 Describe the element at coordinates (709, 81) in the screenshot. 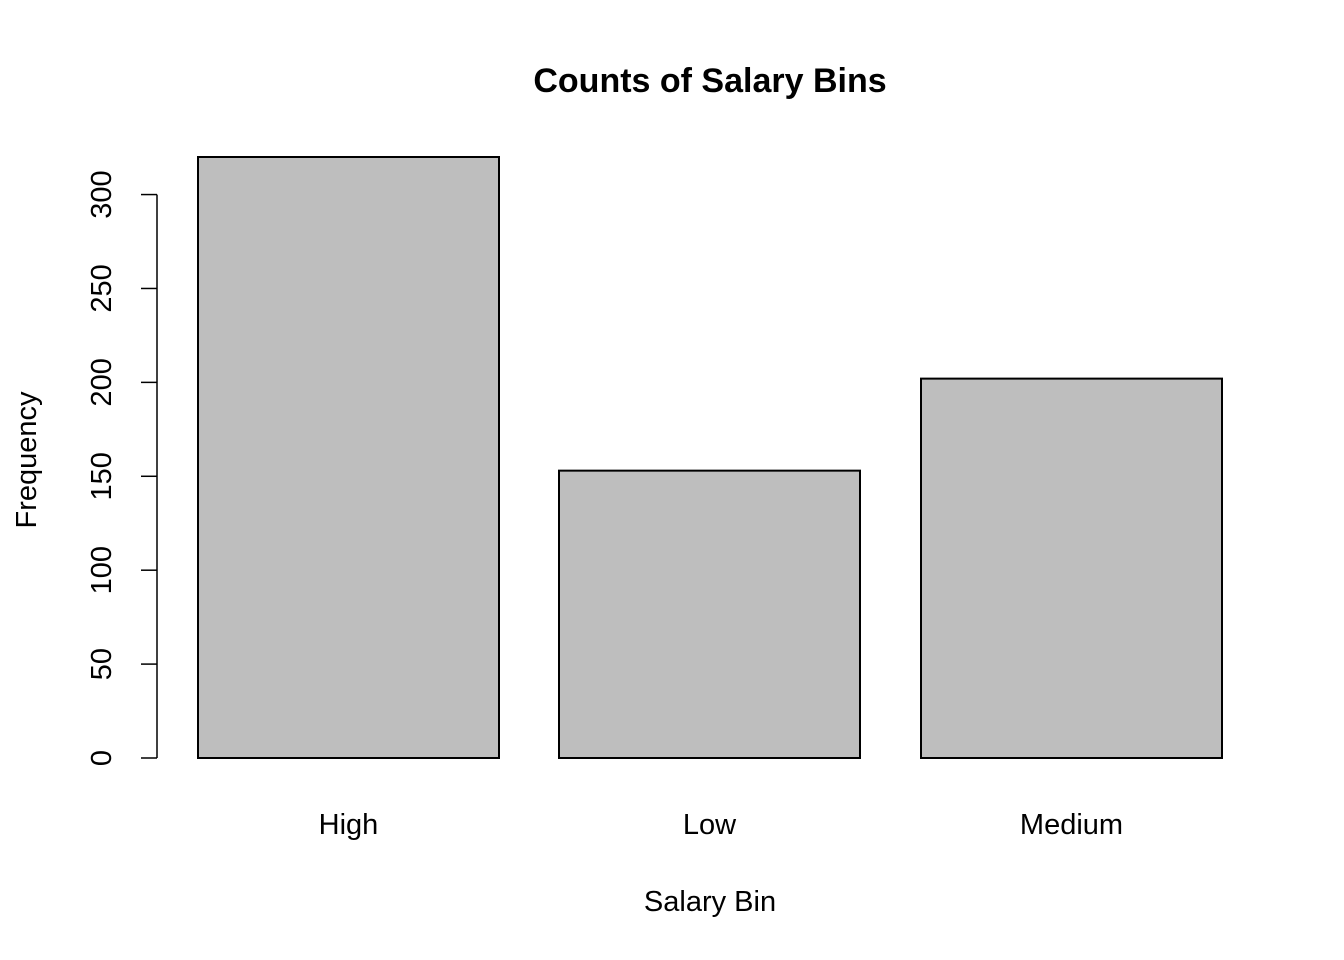

I see `chart-title: Counts of Salary Bins` at that location.